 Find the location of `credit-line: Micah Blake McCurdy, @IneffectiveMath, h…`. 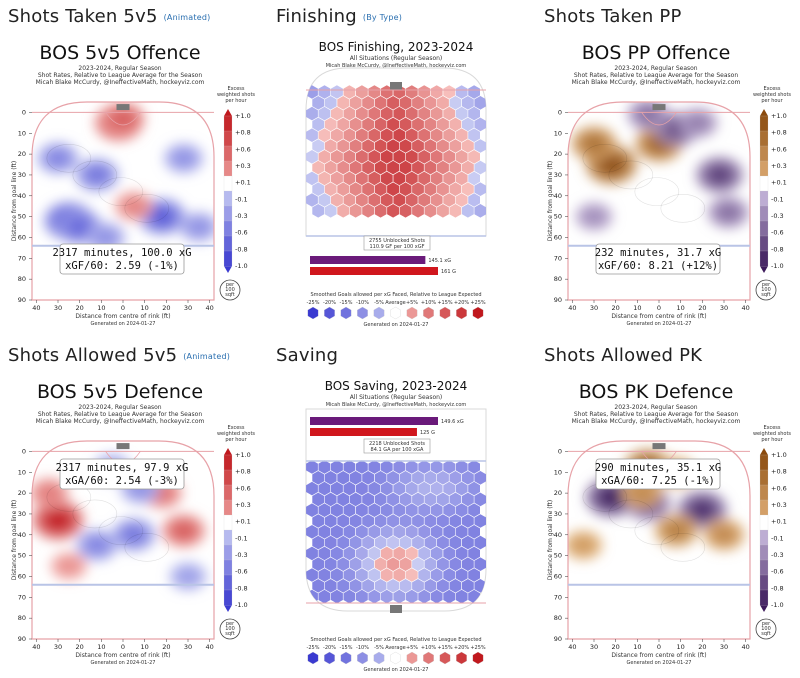

credit-line: Micah Blake McCurdy, @IneffectiveMath, h… is located at coordinates (656, 421).